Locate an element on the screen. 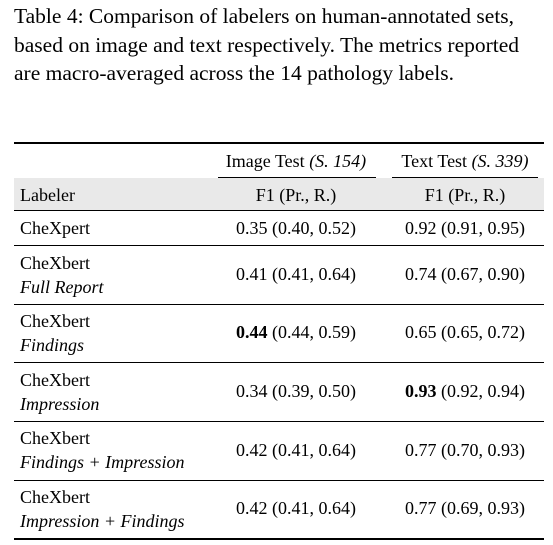  image-test-label: Image Test is located at coordinates (265, 161).